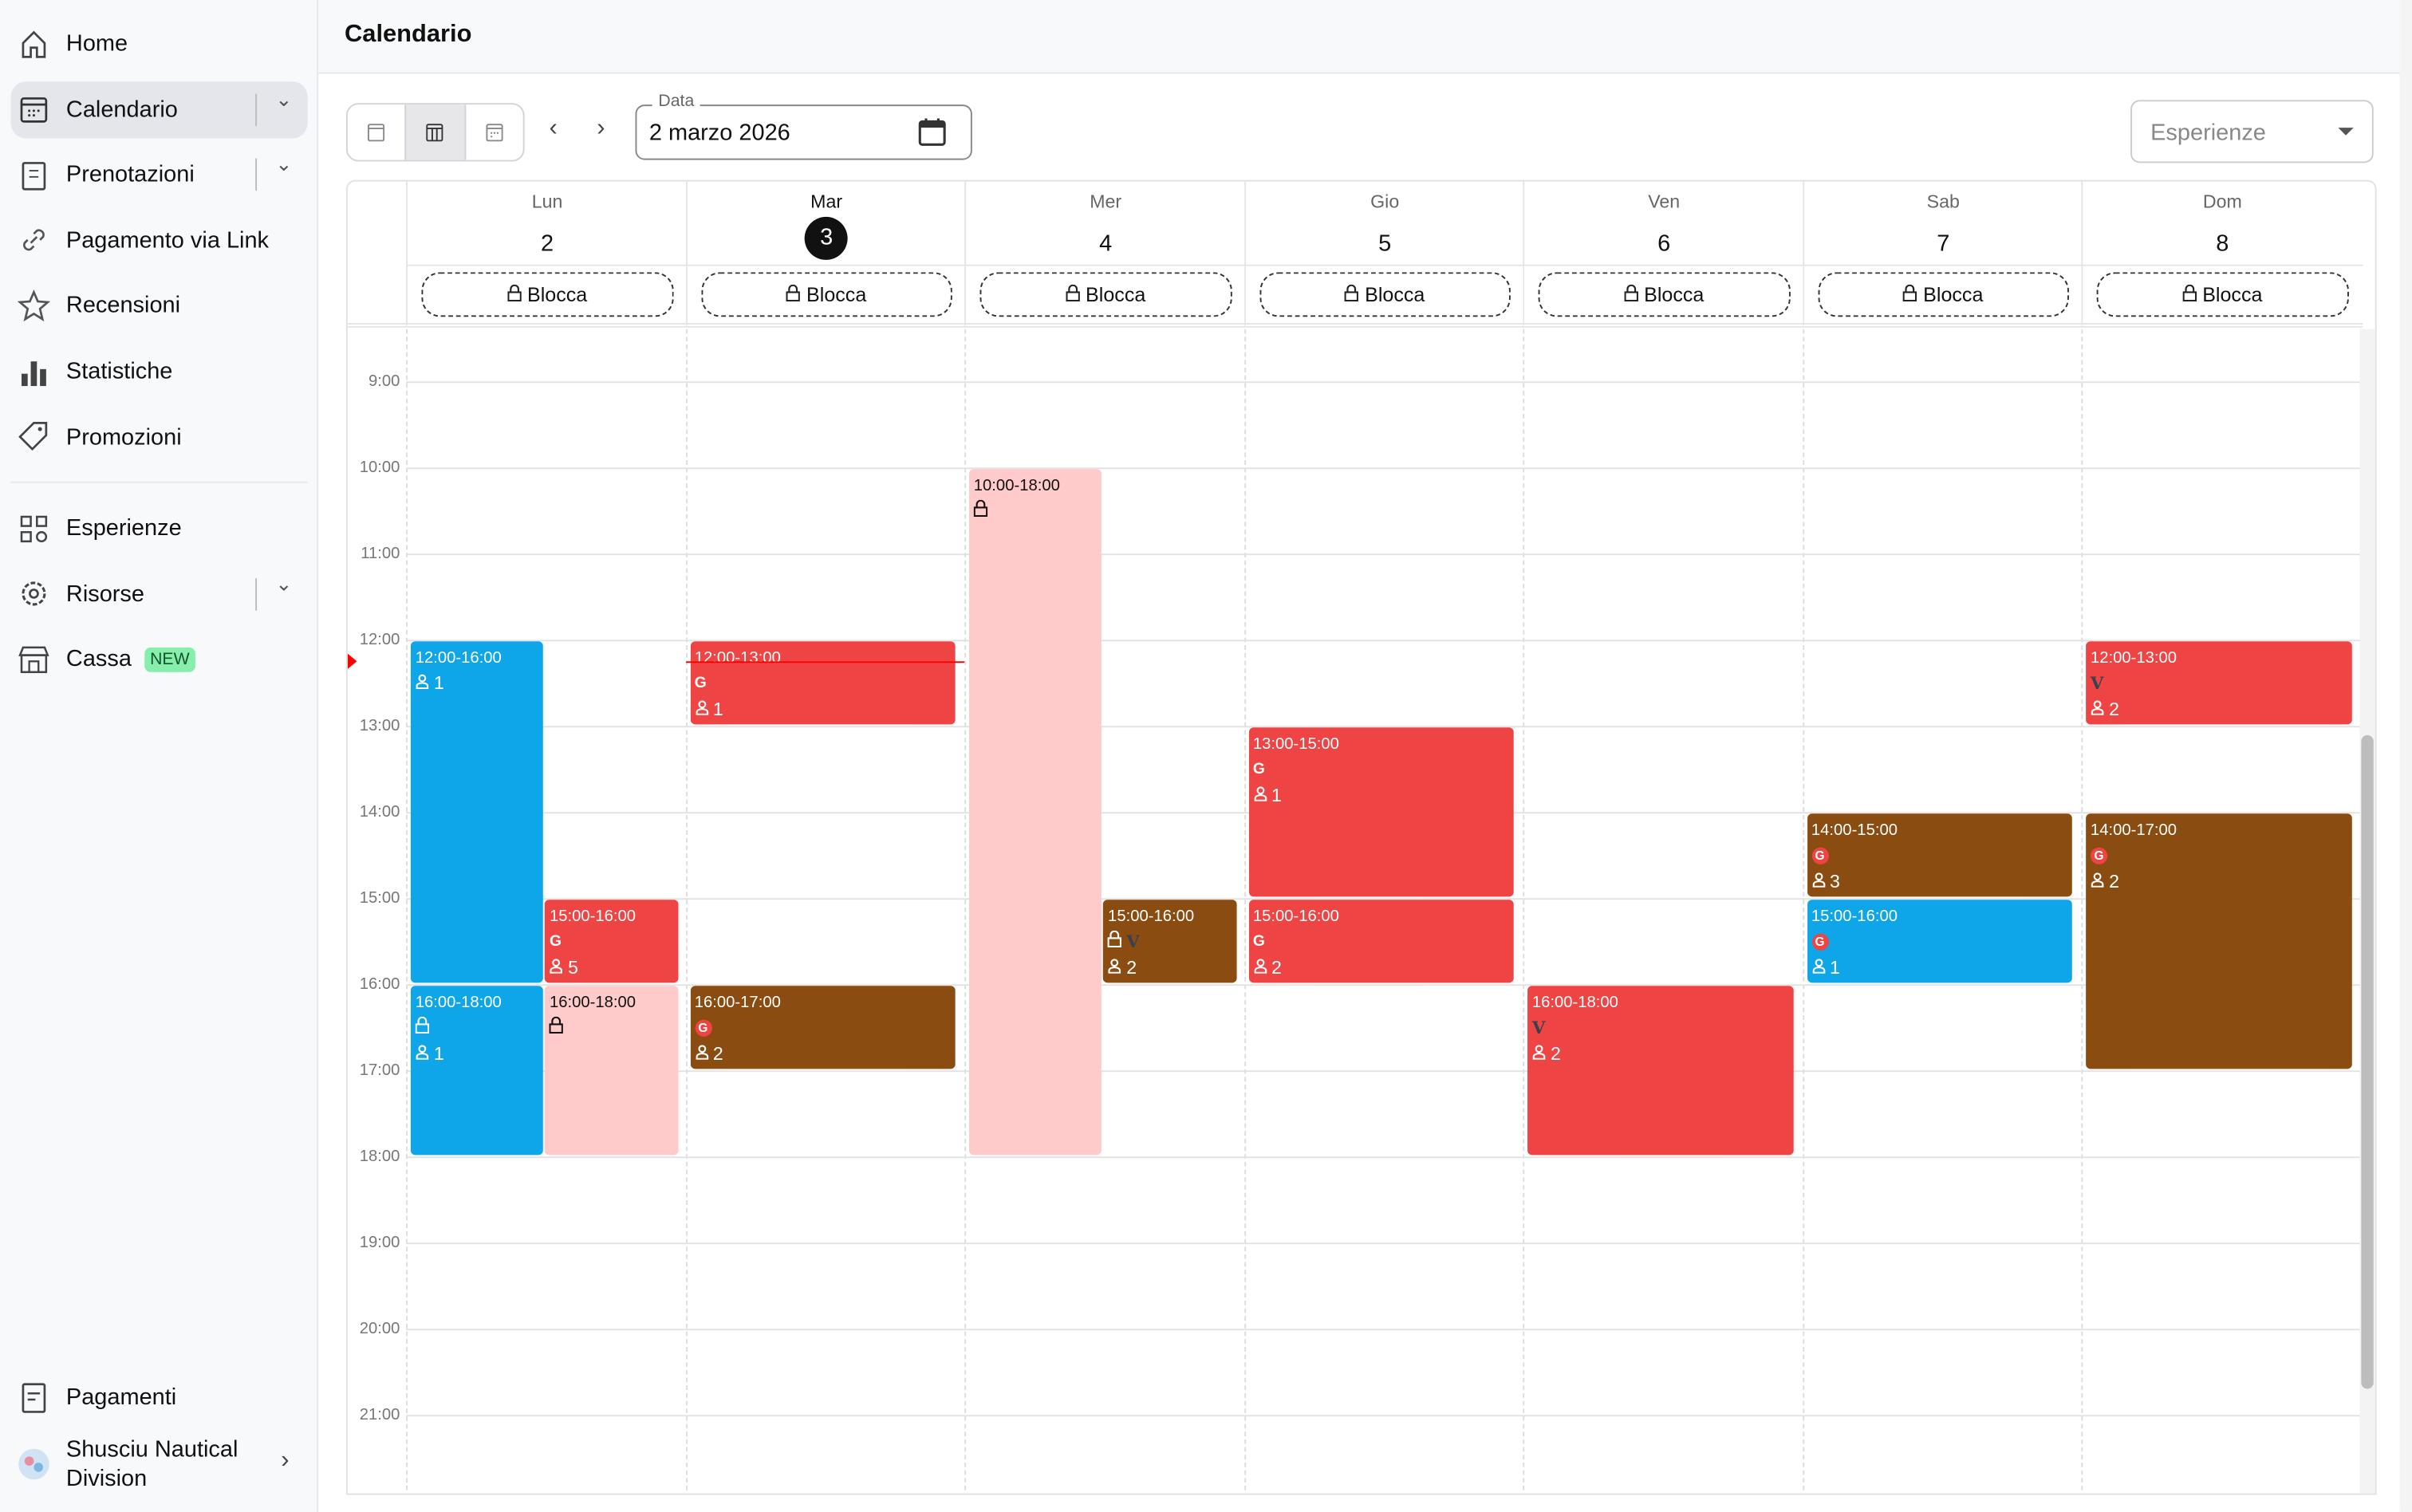 This screenshot has height=1512, width=2412. What do you see at coordinates (1385, 202) in the screenshot?
I see `day-name: Gio` at bounding box center [1385, 202].